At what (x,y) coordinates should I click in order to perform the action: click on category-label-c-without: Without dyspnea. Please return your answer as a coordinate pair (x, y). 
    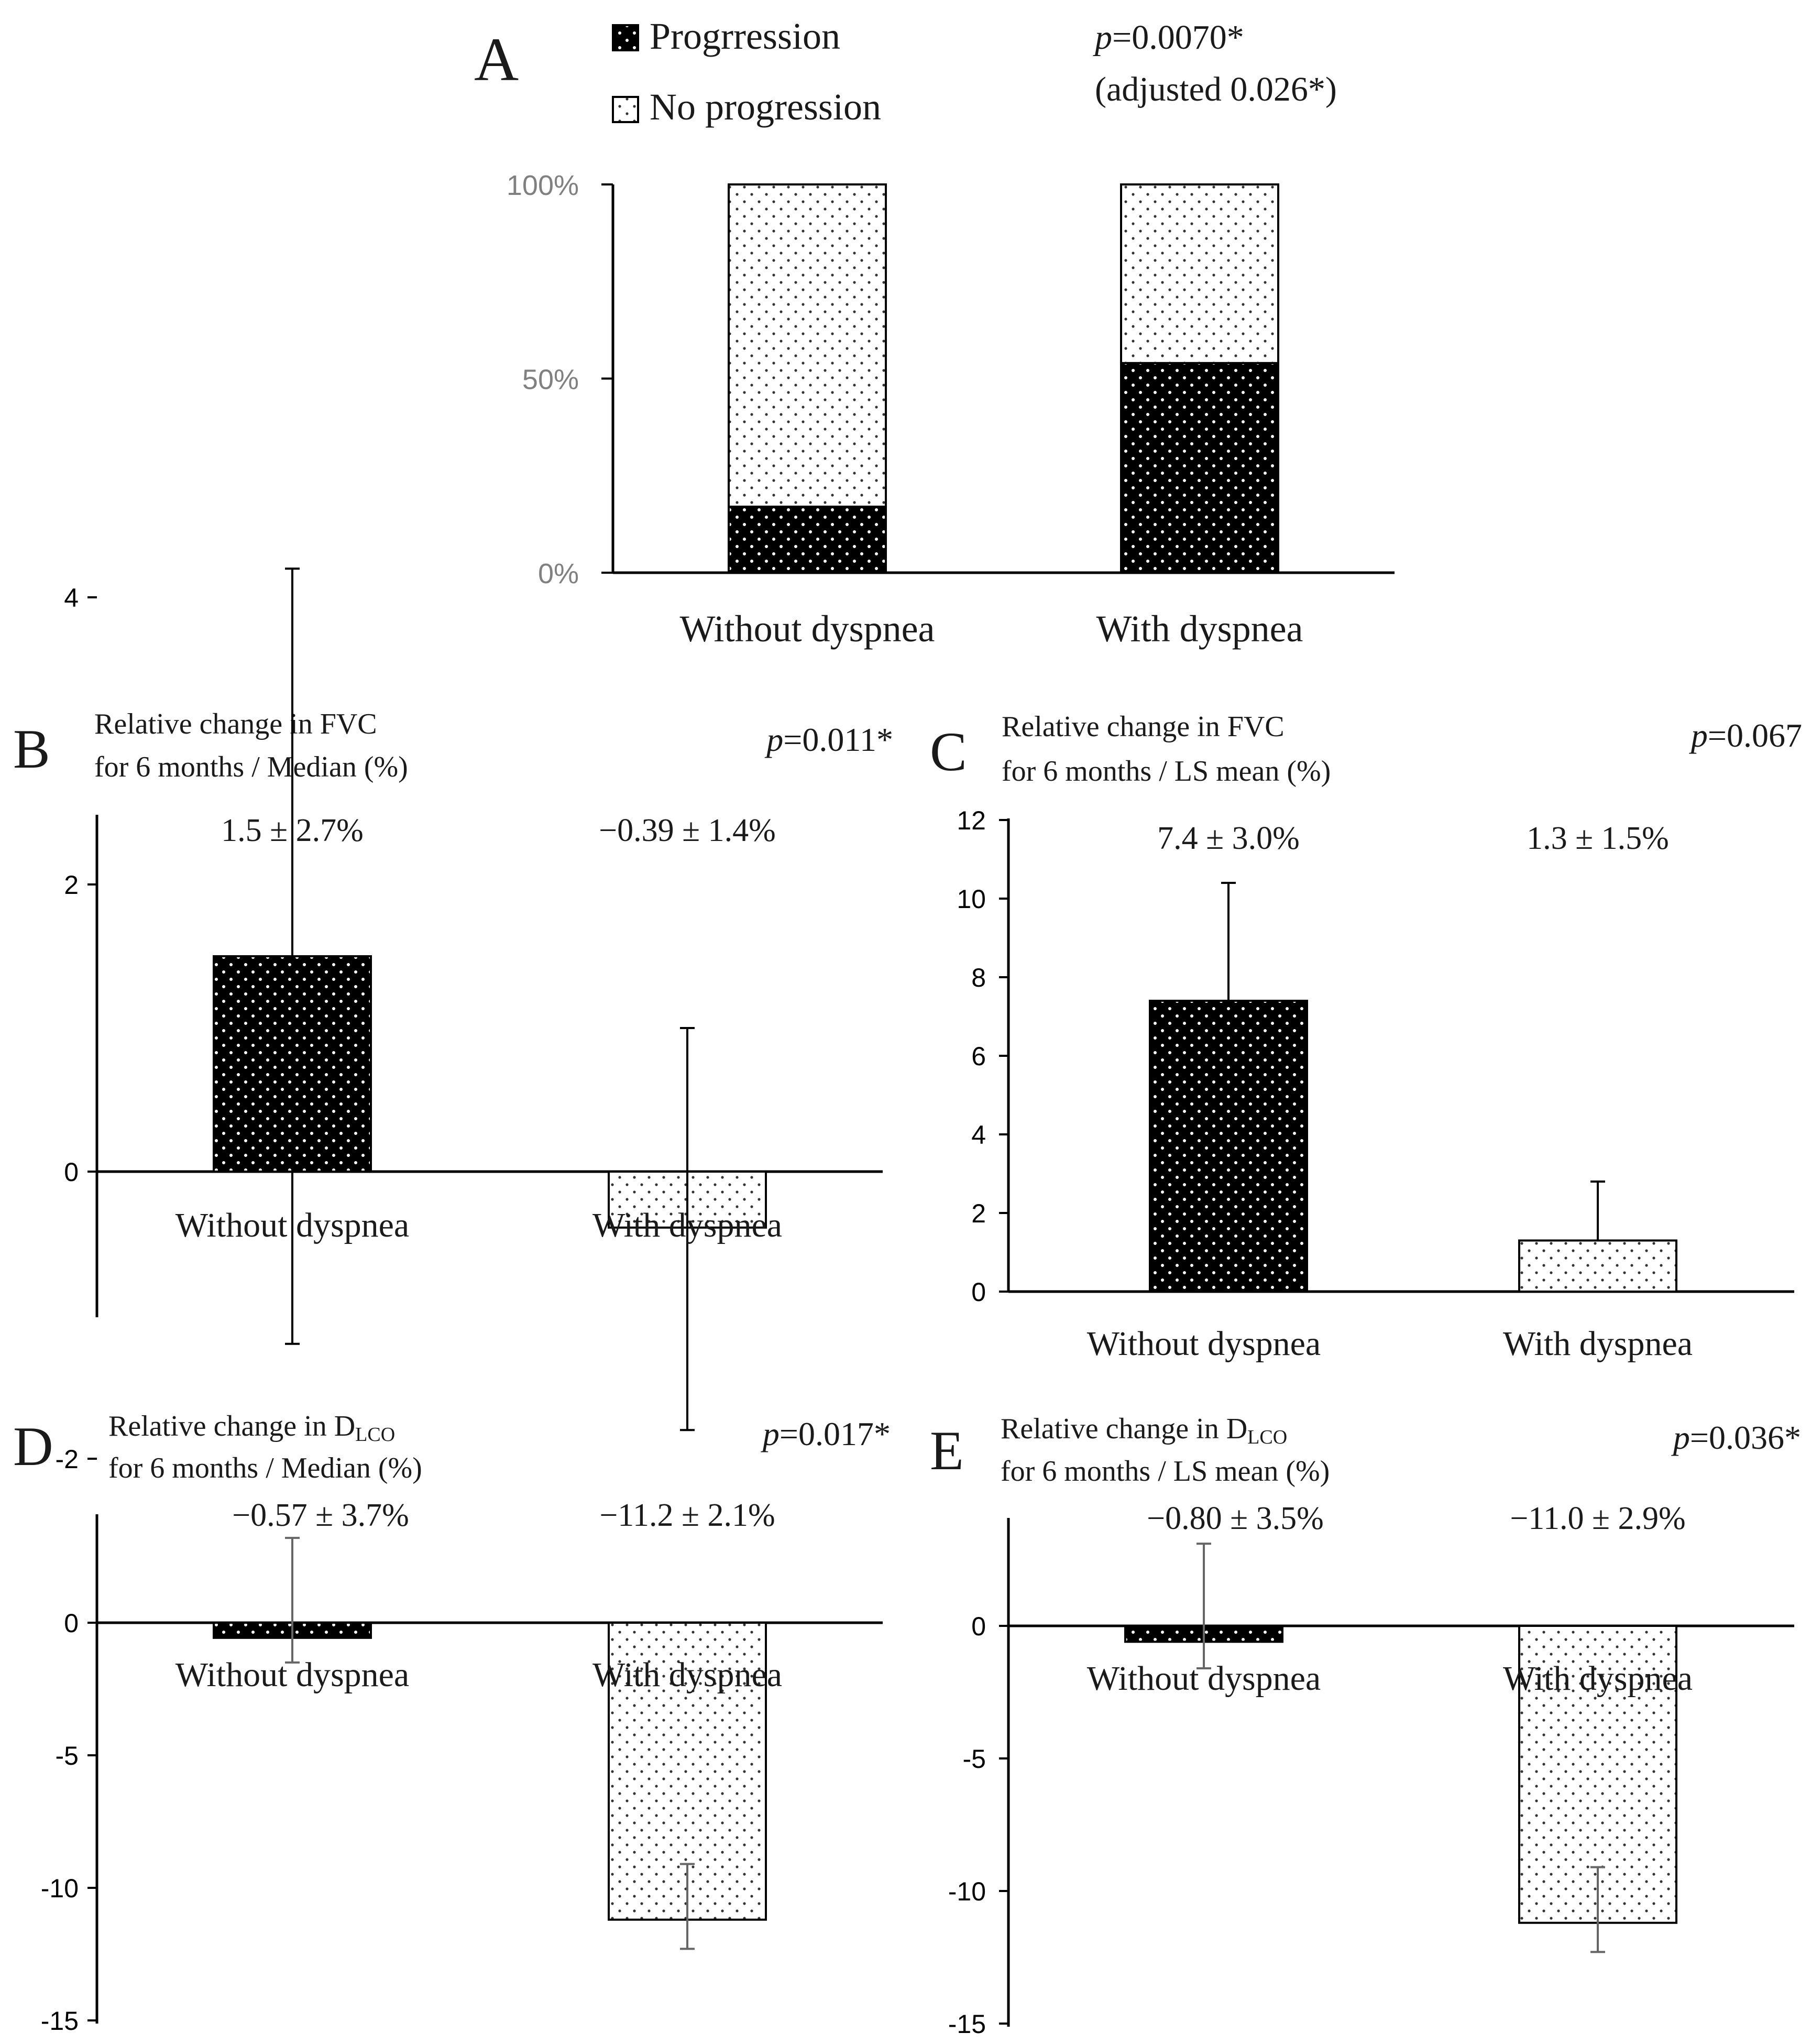
    Looking at the image, I should click on (1204, 1344).